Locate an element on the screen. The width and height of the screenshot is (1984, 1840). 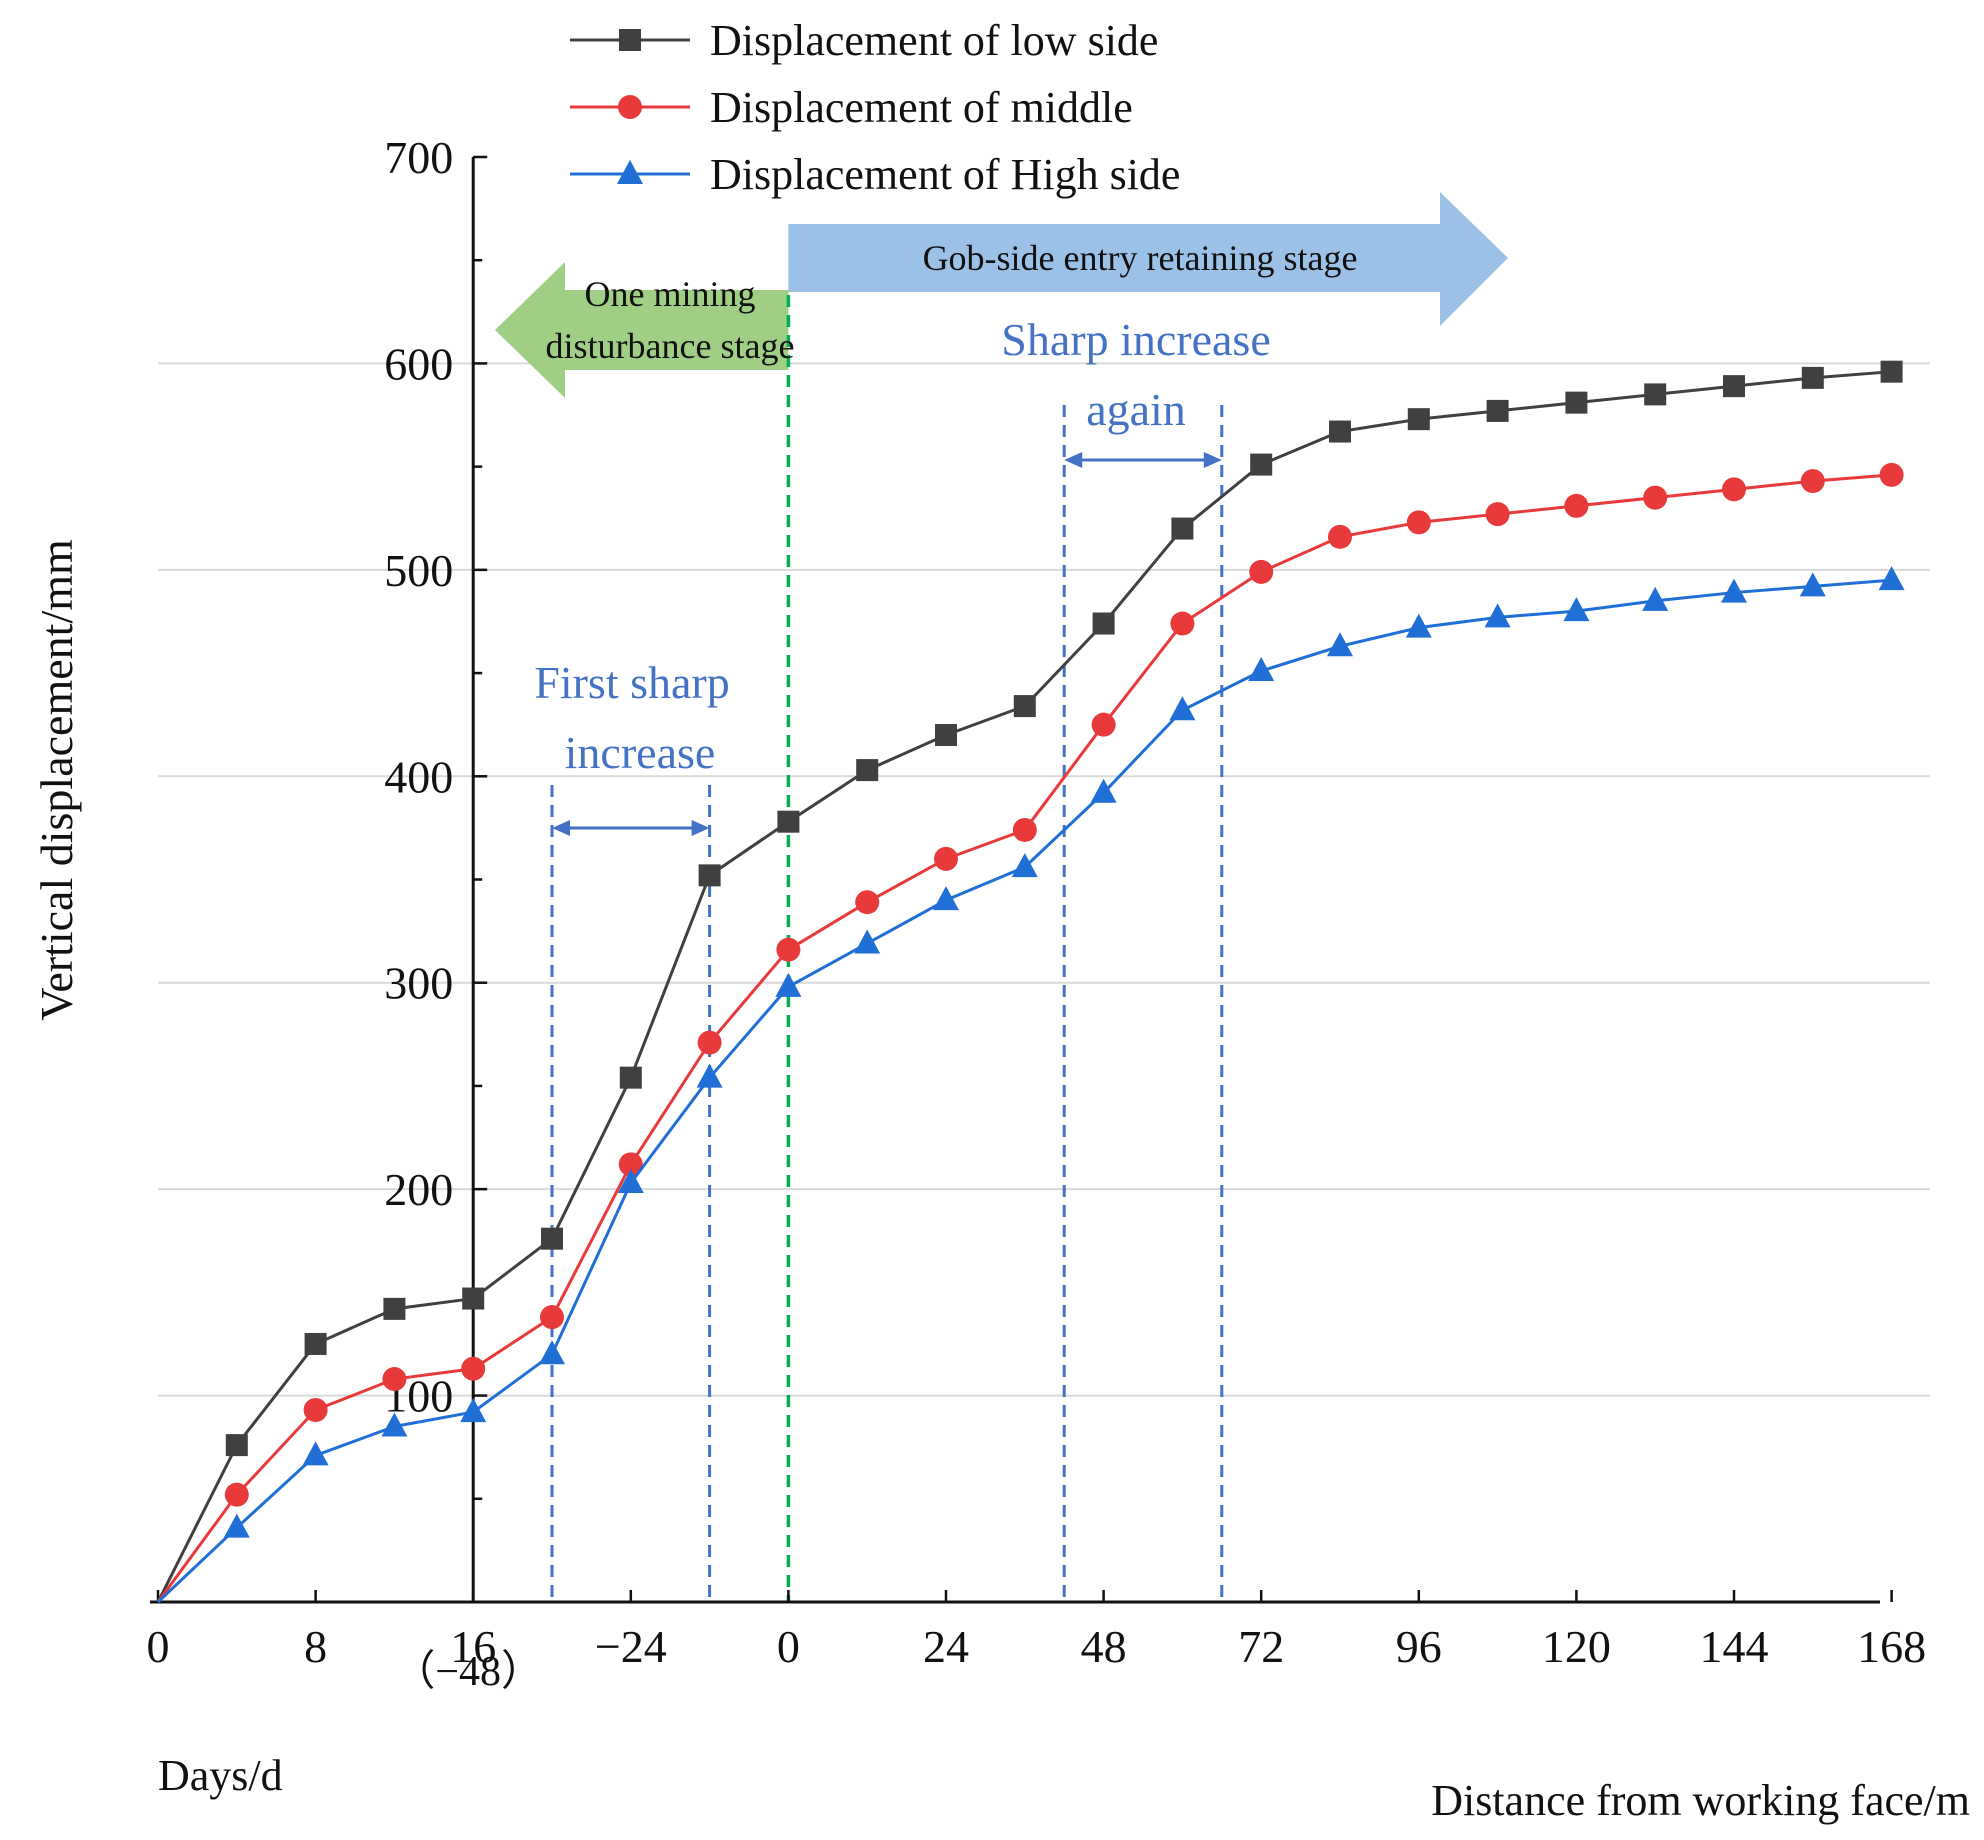
first-sharp-increase-line1: First sharp is located at coordinates (632, 682).